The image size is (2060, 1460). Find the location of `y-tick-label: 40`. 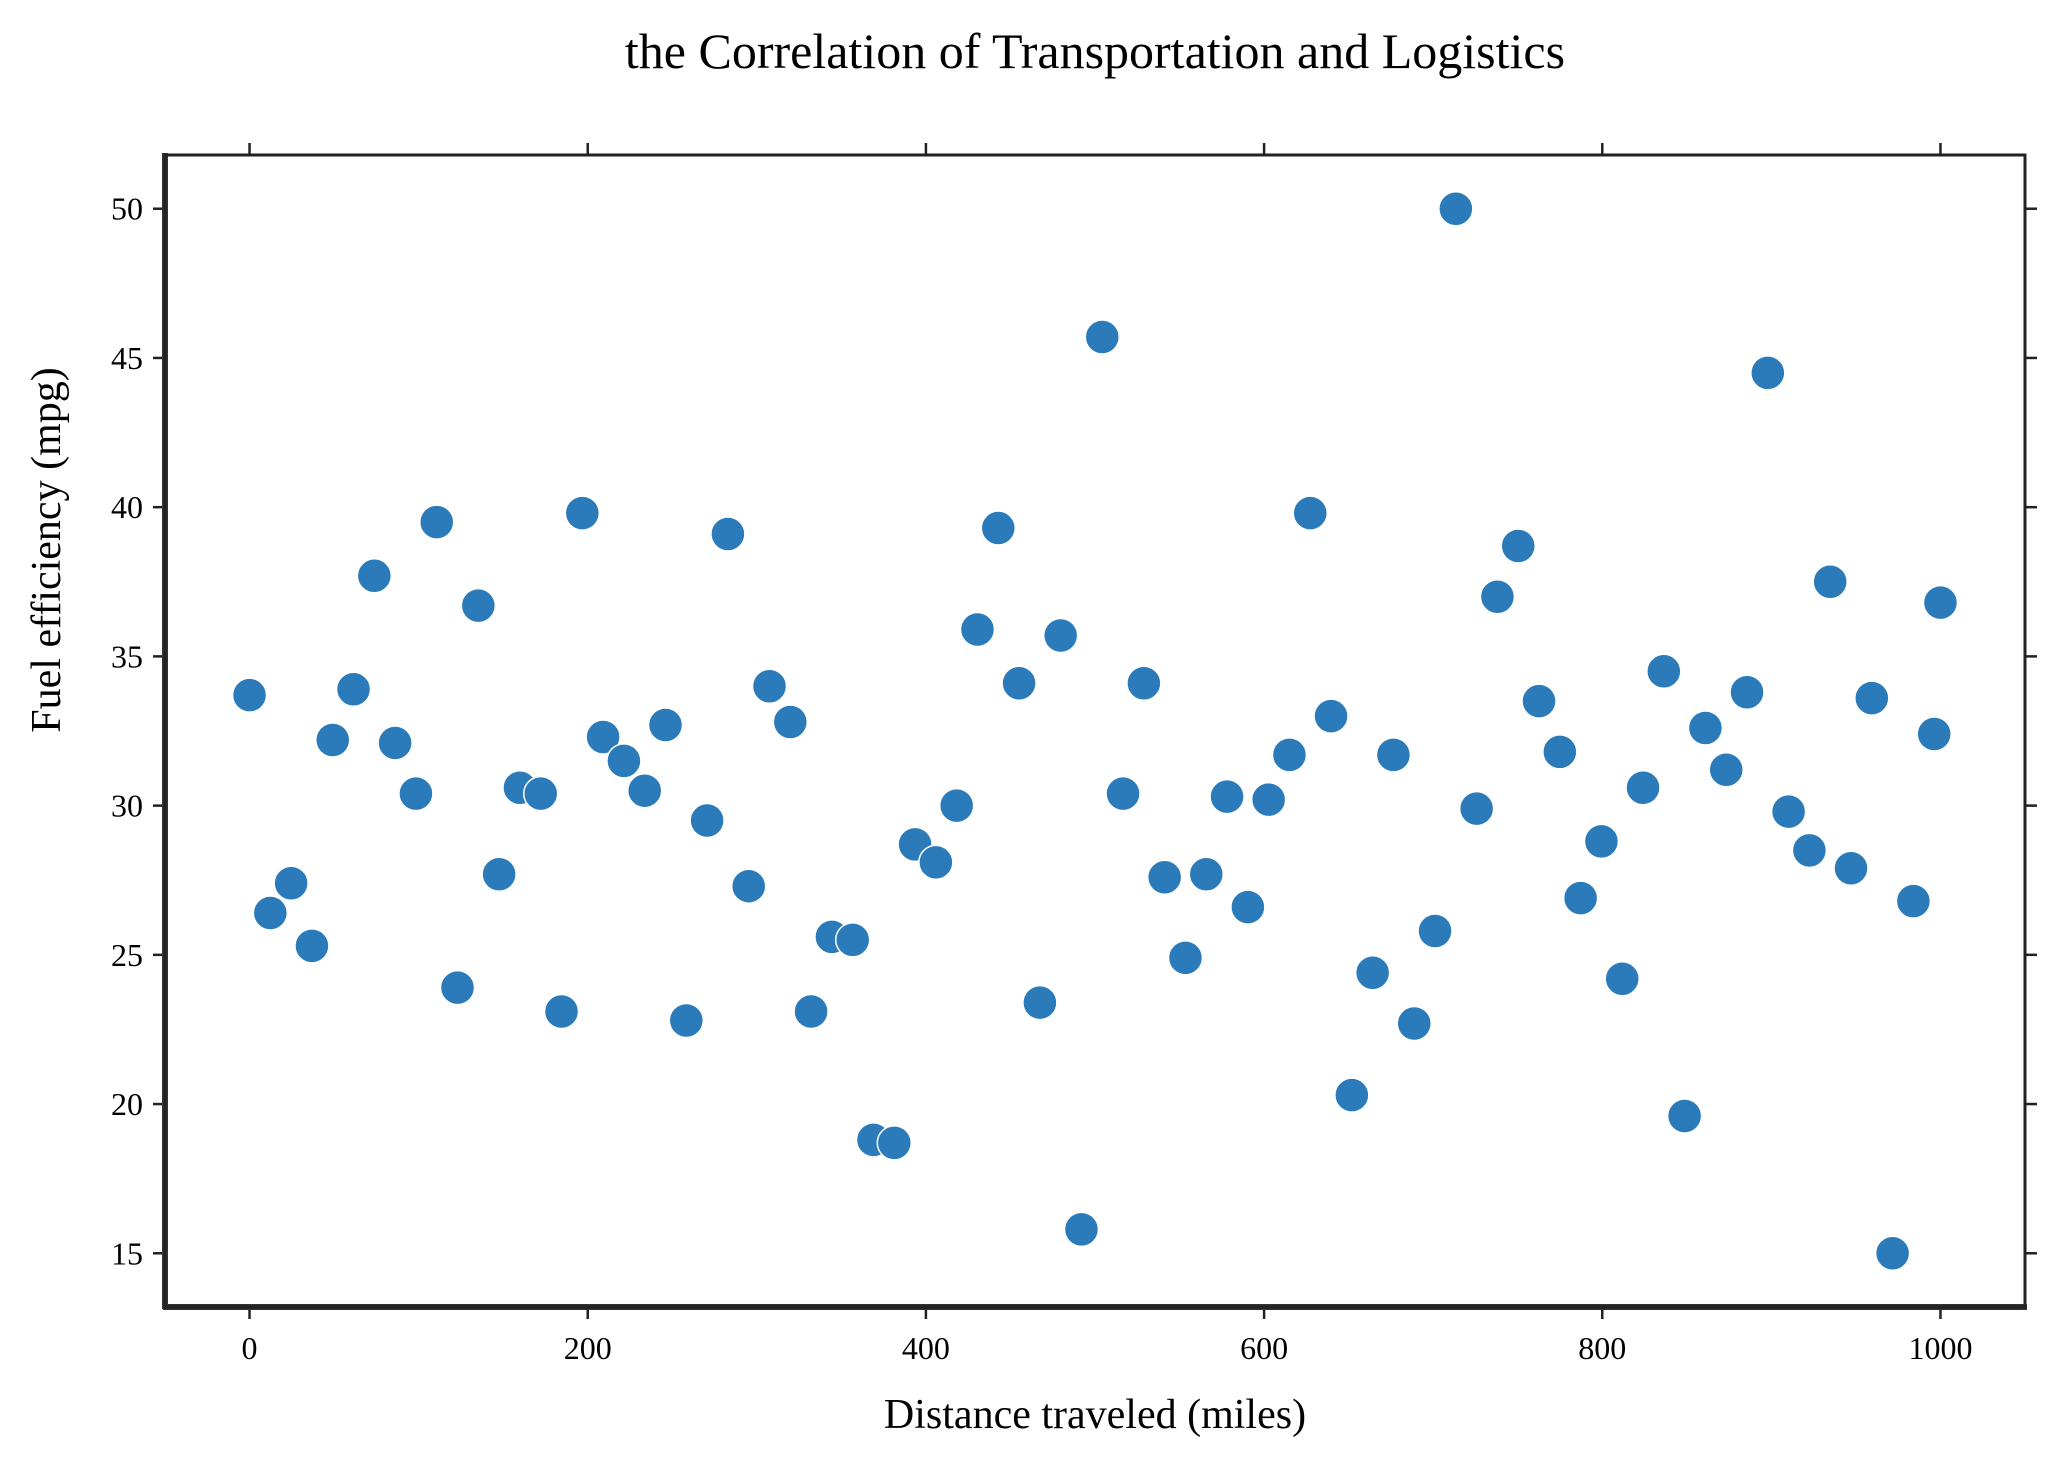

y-tick-label: 40 is located at coordinates (127, 507).